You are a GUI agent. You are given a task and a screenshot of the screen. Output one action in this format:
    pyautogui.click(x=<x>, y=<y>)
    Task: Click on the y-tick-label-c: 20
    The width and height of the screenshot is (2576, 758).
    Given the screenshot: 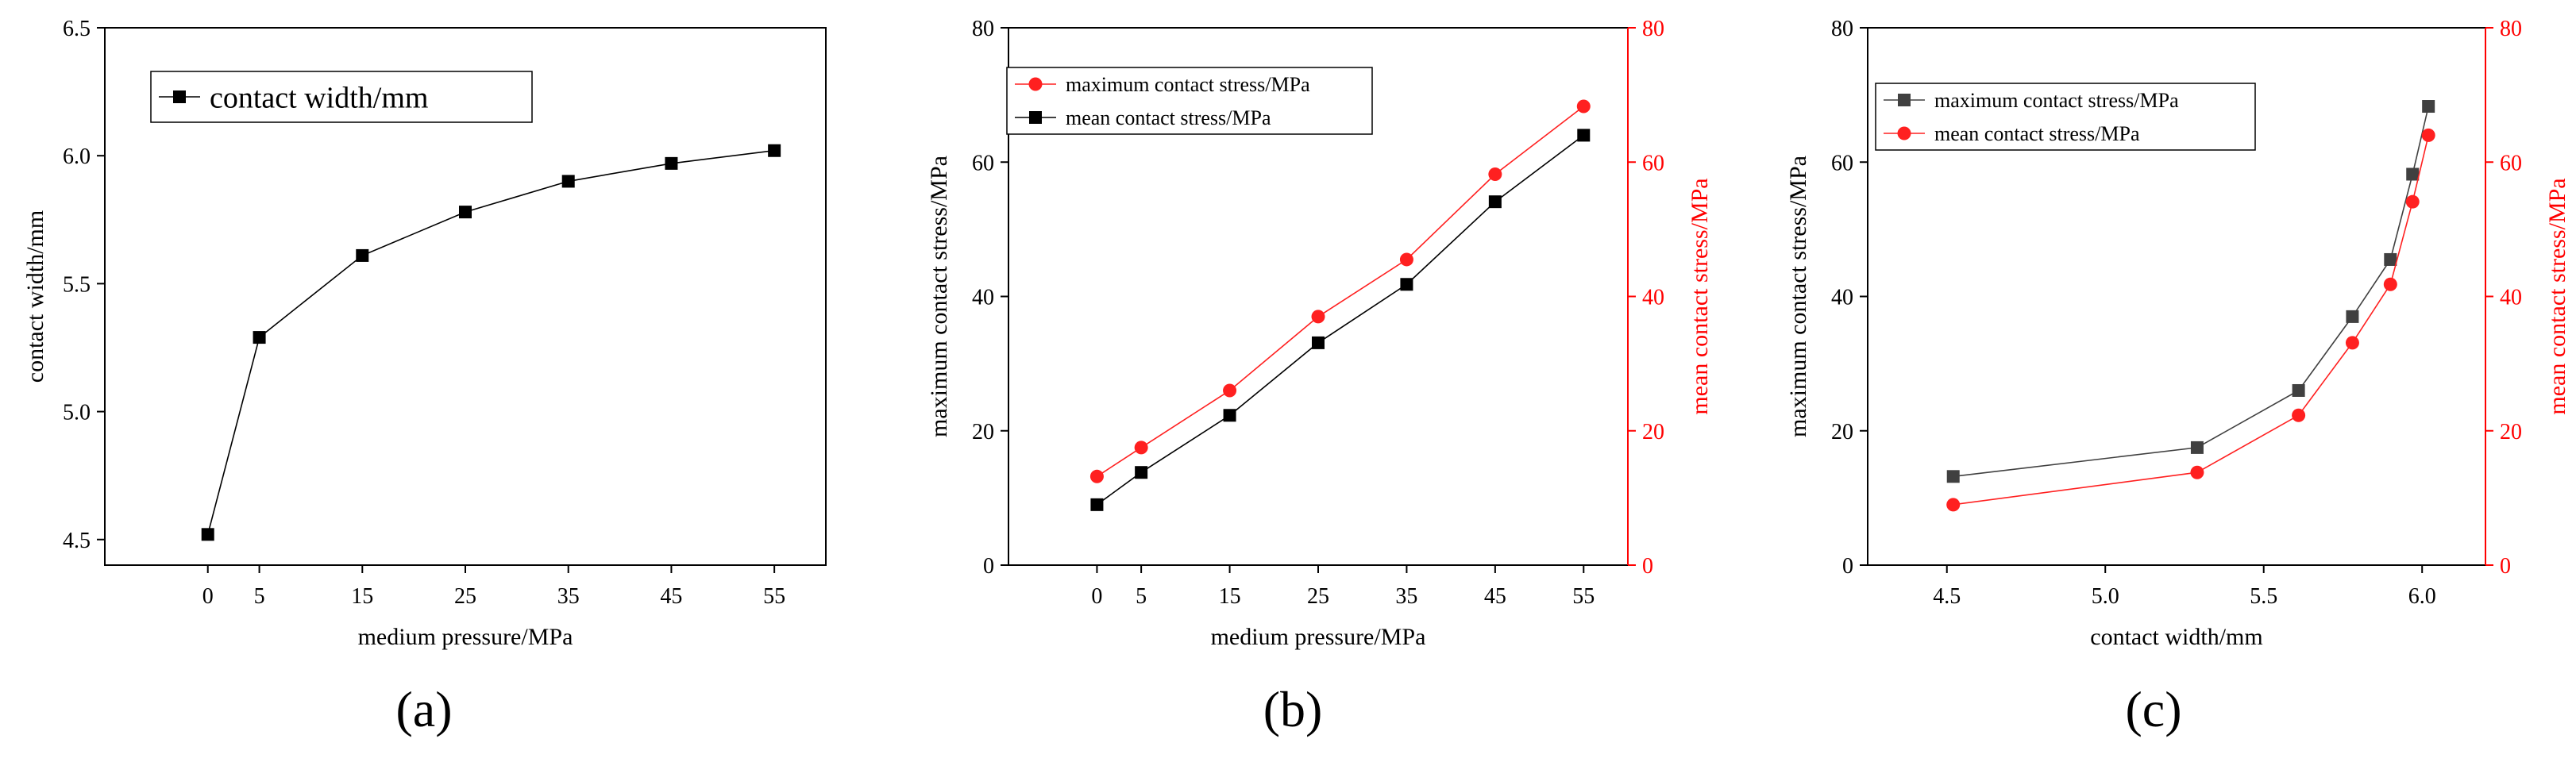 What is the action you would take?
    pyautogui.click(x=1842, y=432)
    